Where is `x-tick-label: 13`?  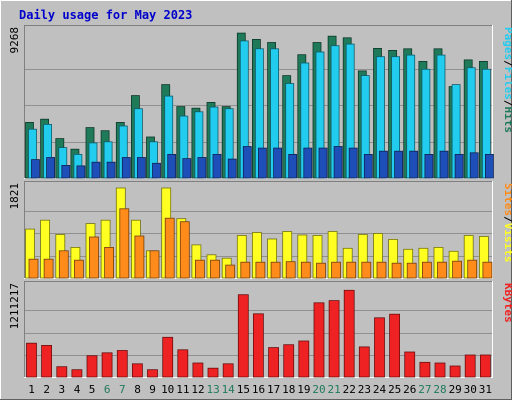 x-tick-label: 13 is located at coordinates (212, 389).